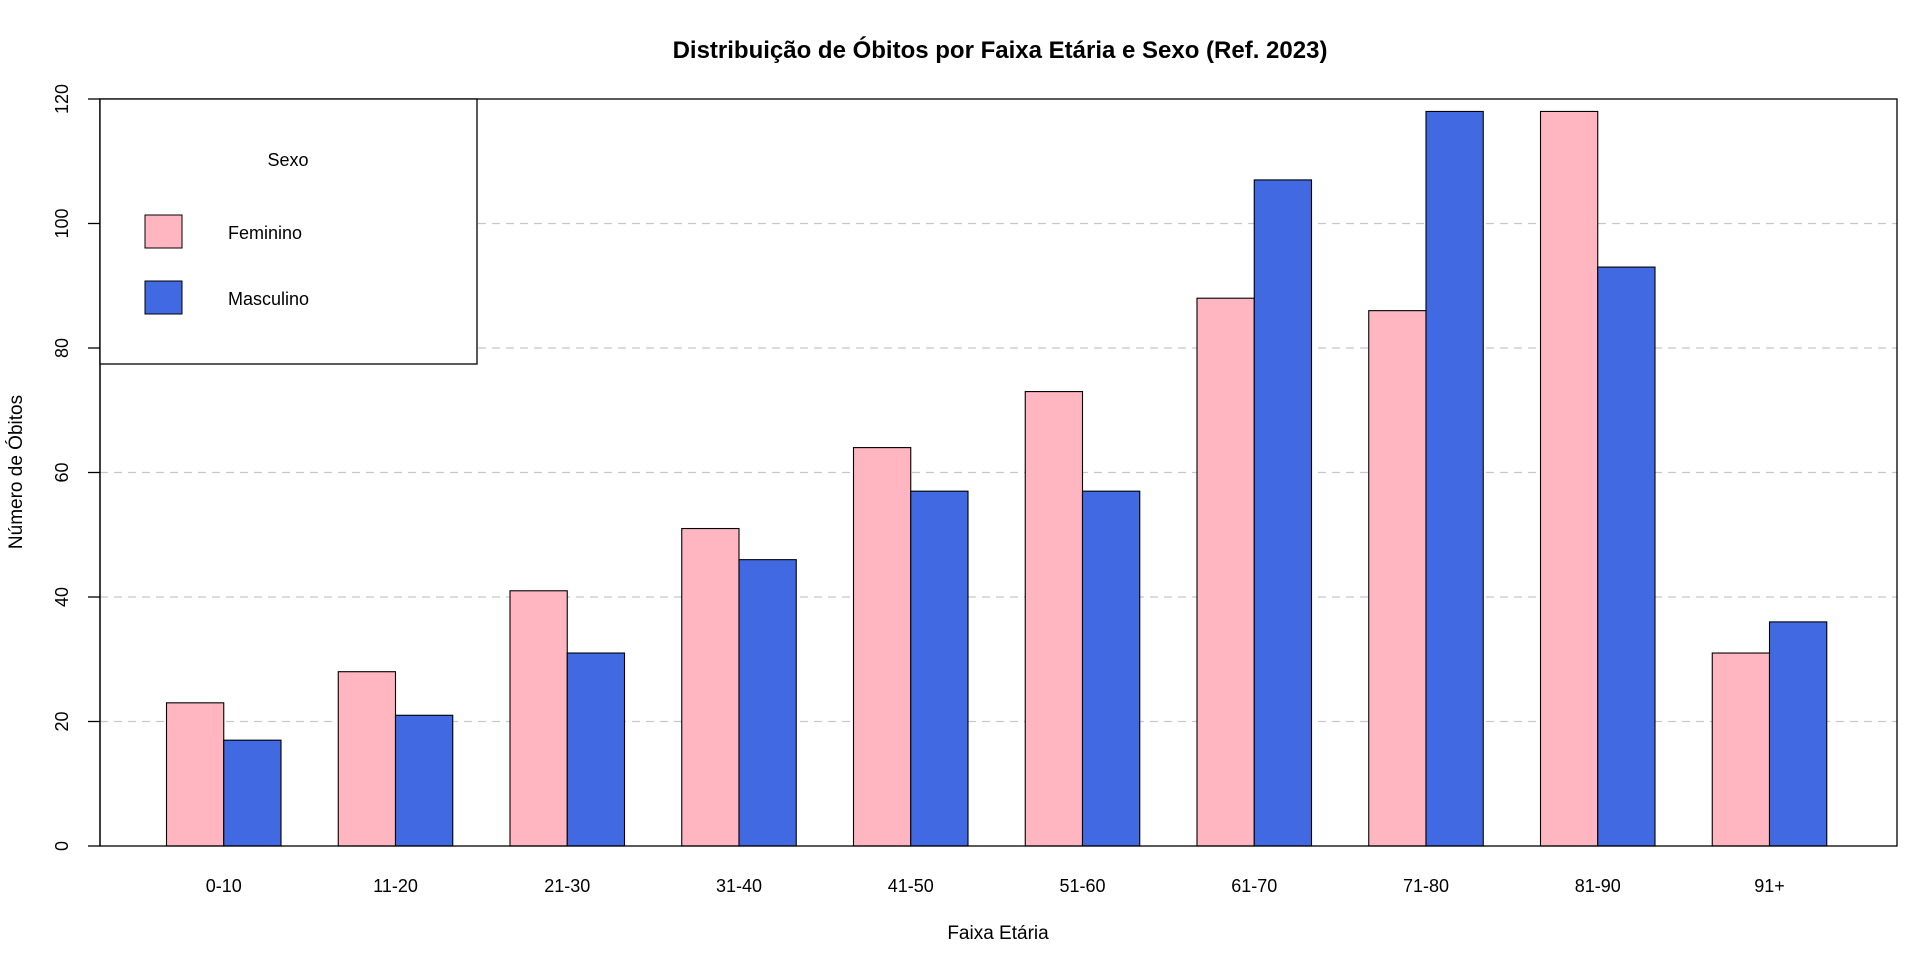 This screenshot has width=1920, height=957. What do you see at coordinates (163, 297) in the screenshot?
I see `legend-swatch-masculino` at bounding box center [163, 297].